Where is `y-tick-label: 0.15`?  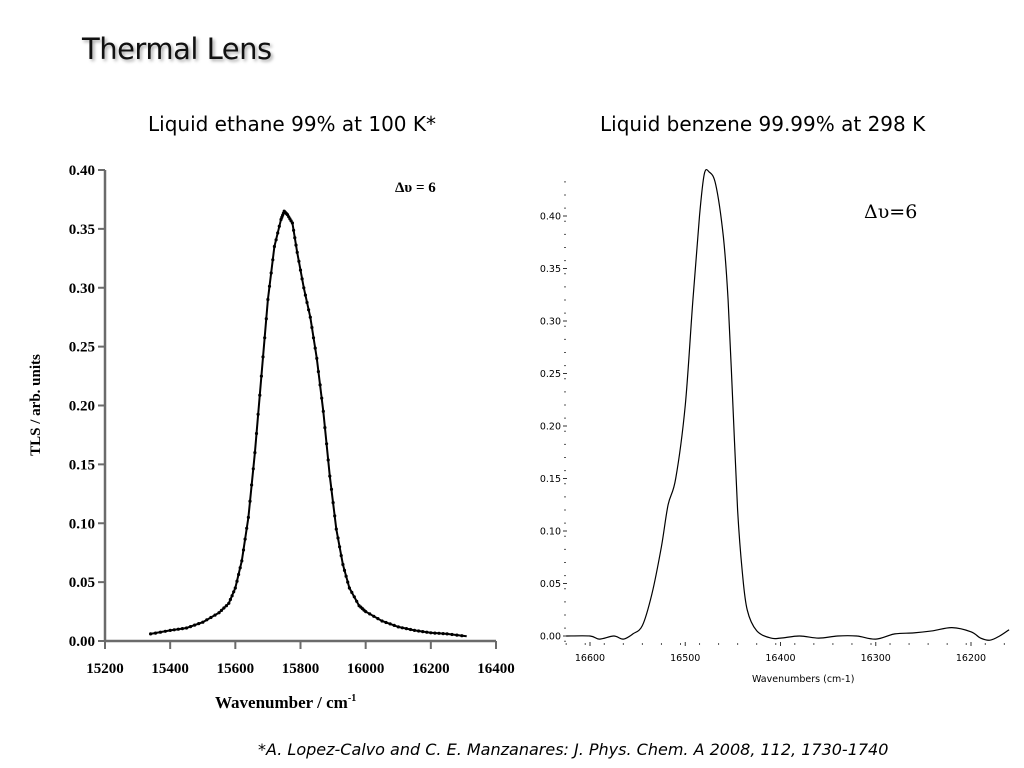 y-tick-label: 0.15 is located at coordinates (82, 465).